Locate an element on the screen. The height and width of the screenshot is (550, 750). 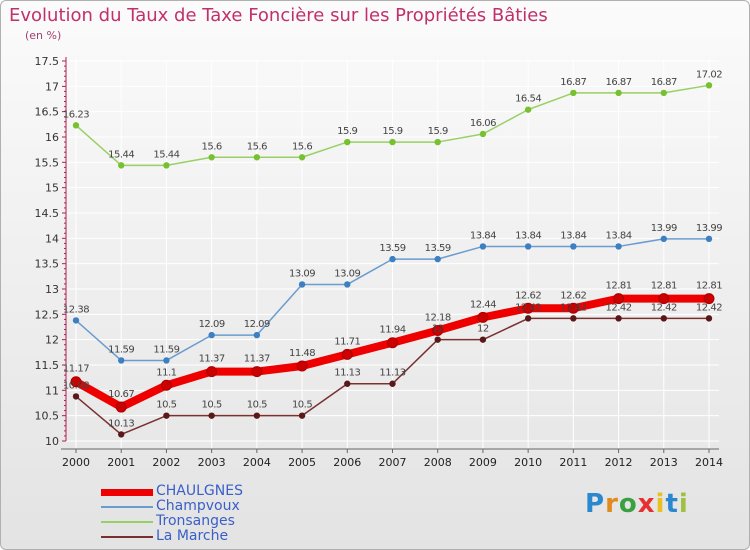
x-tick-label: 2011 is located at coordinates (573, 462).